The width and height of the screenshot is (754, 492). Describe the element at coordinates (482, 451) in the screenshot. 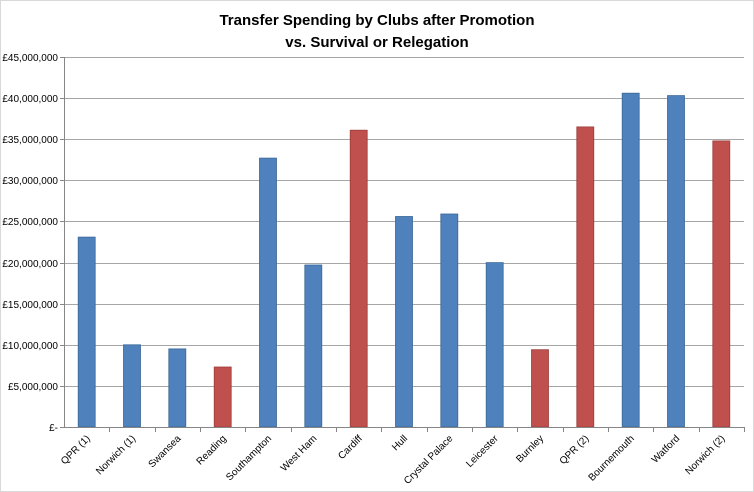

I see `x-tick-label: Leicester` at that location.